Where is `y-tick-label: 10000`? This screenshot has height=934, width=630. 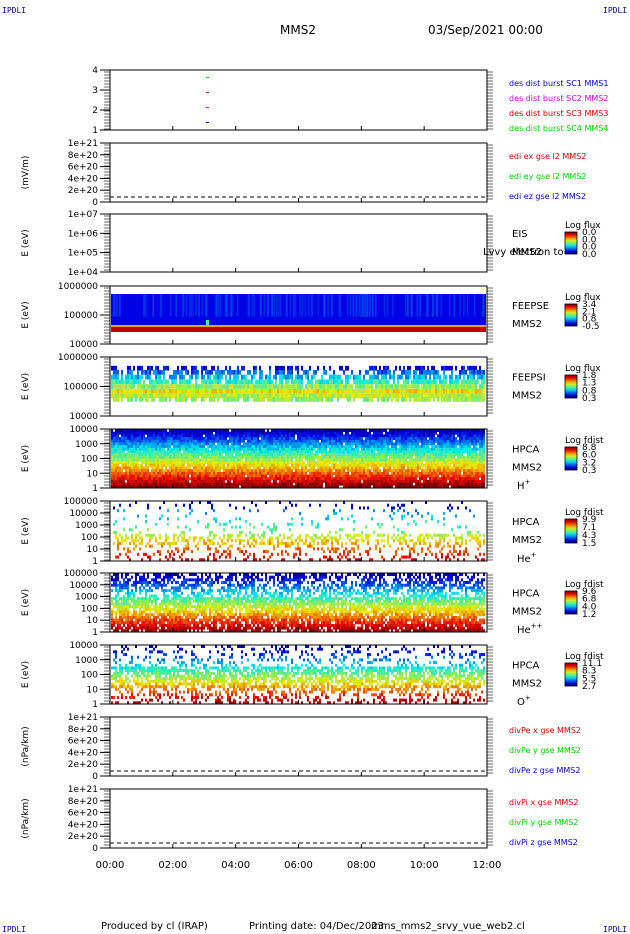 y-tick-label: 10000 is located at coordinates (83, 417).